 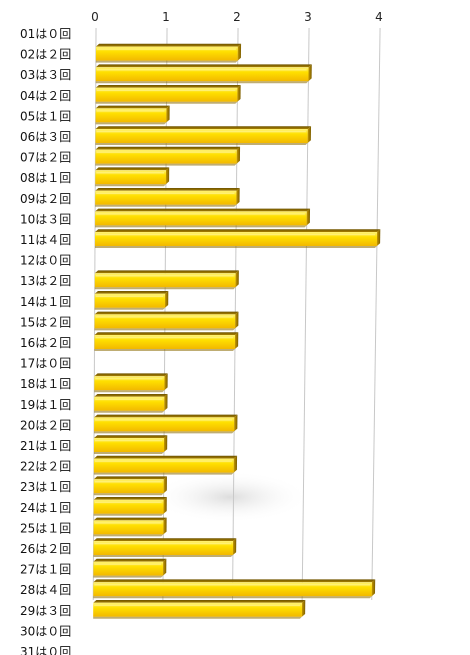 I want to click on category-label: 22は２回, so click(x=45, y=467).